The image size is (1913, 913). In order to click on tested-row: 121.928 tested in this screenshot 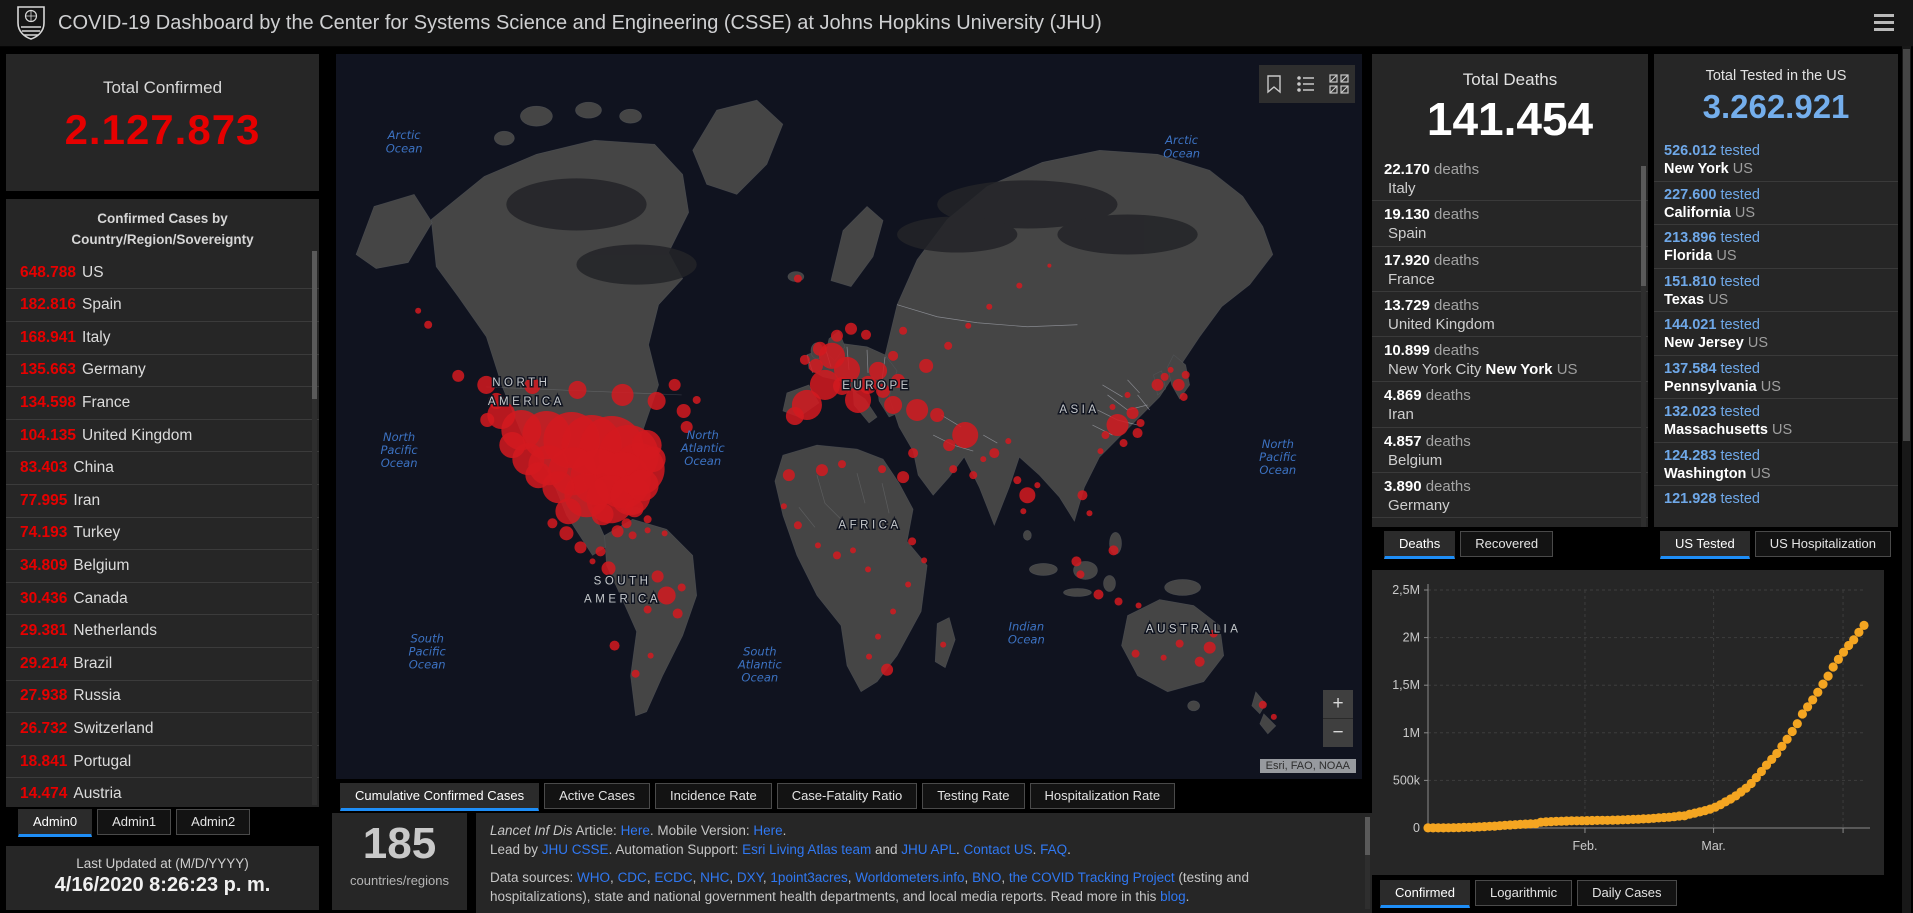, I will do `click(1776, 506)`.